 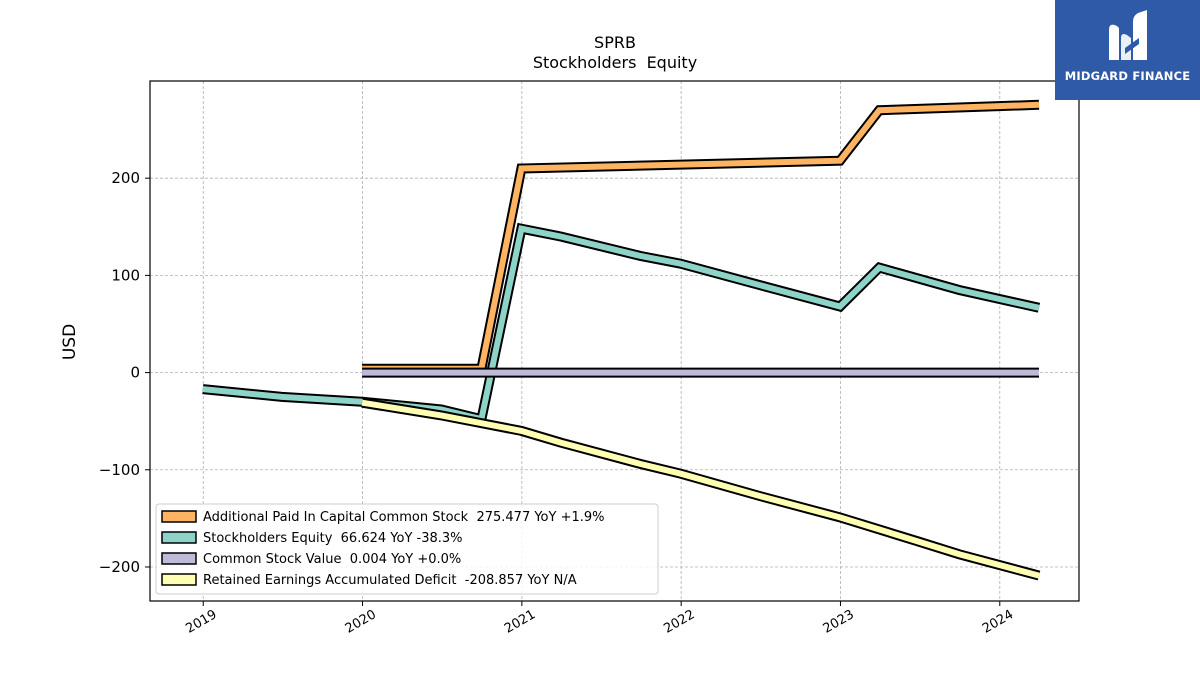 What do you see at coordinates (1127, 76) in the screenshot?
I see `logo-text: MIDGARD FINANCE` at bounding box center [1127, 76].